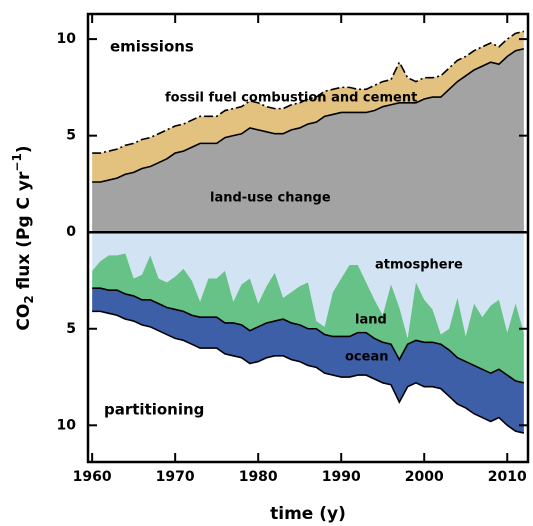 This screenshot has height=526, width=533. Describe the element at coordinates (71, 232) in the screenshot. I see `y-tick-label: 0` at that location.